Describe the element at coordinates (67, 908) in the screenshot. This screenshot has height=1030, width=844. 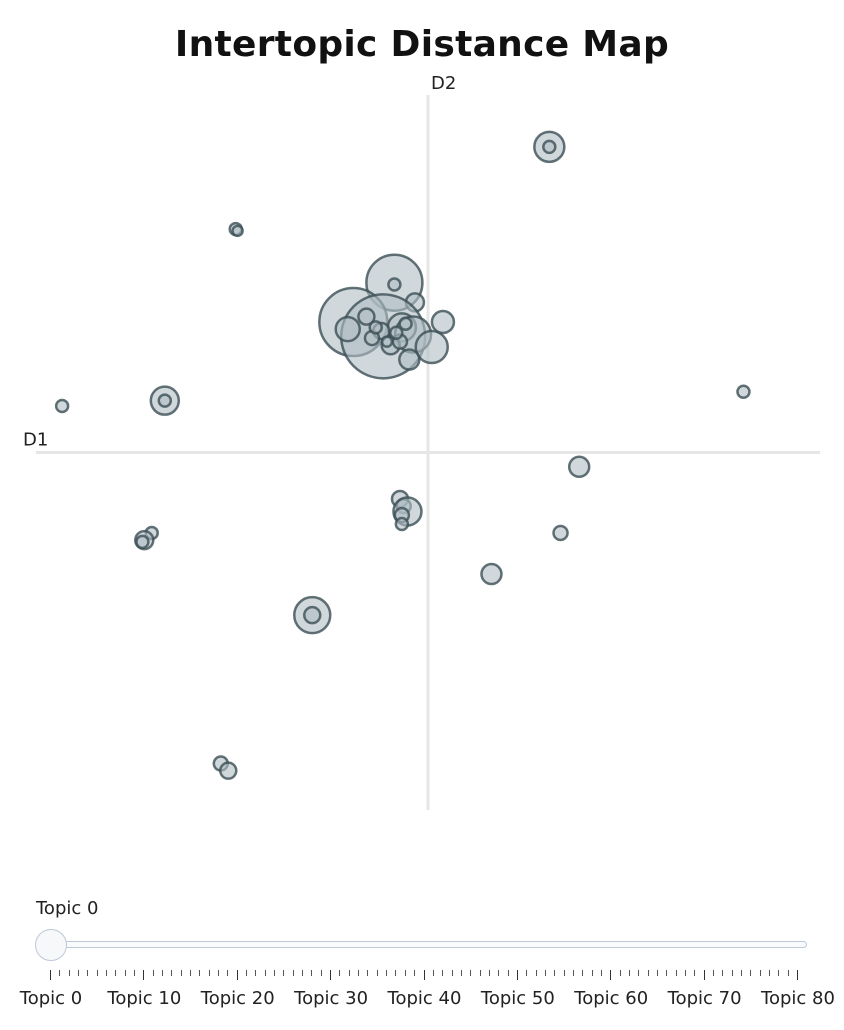
I see `slider-current-label: Topic 0` at that location.